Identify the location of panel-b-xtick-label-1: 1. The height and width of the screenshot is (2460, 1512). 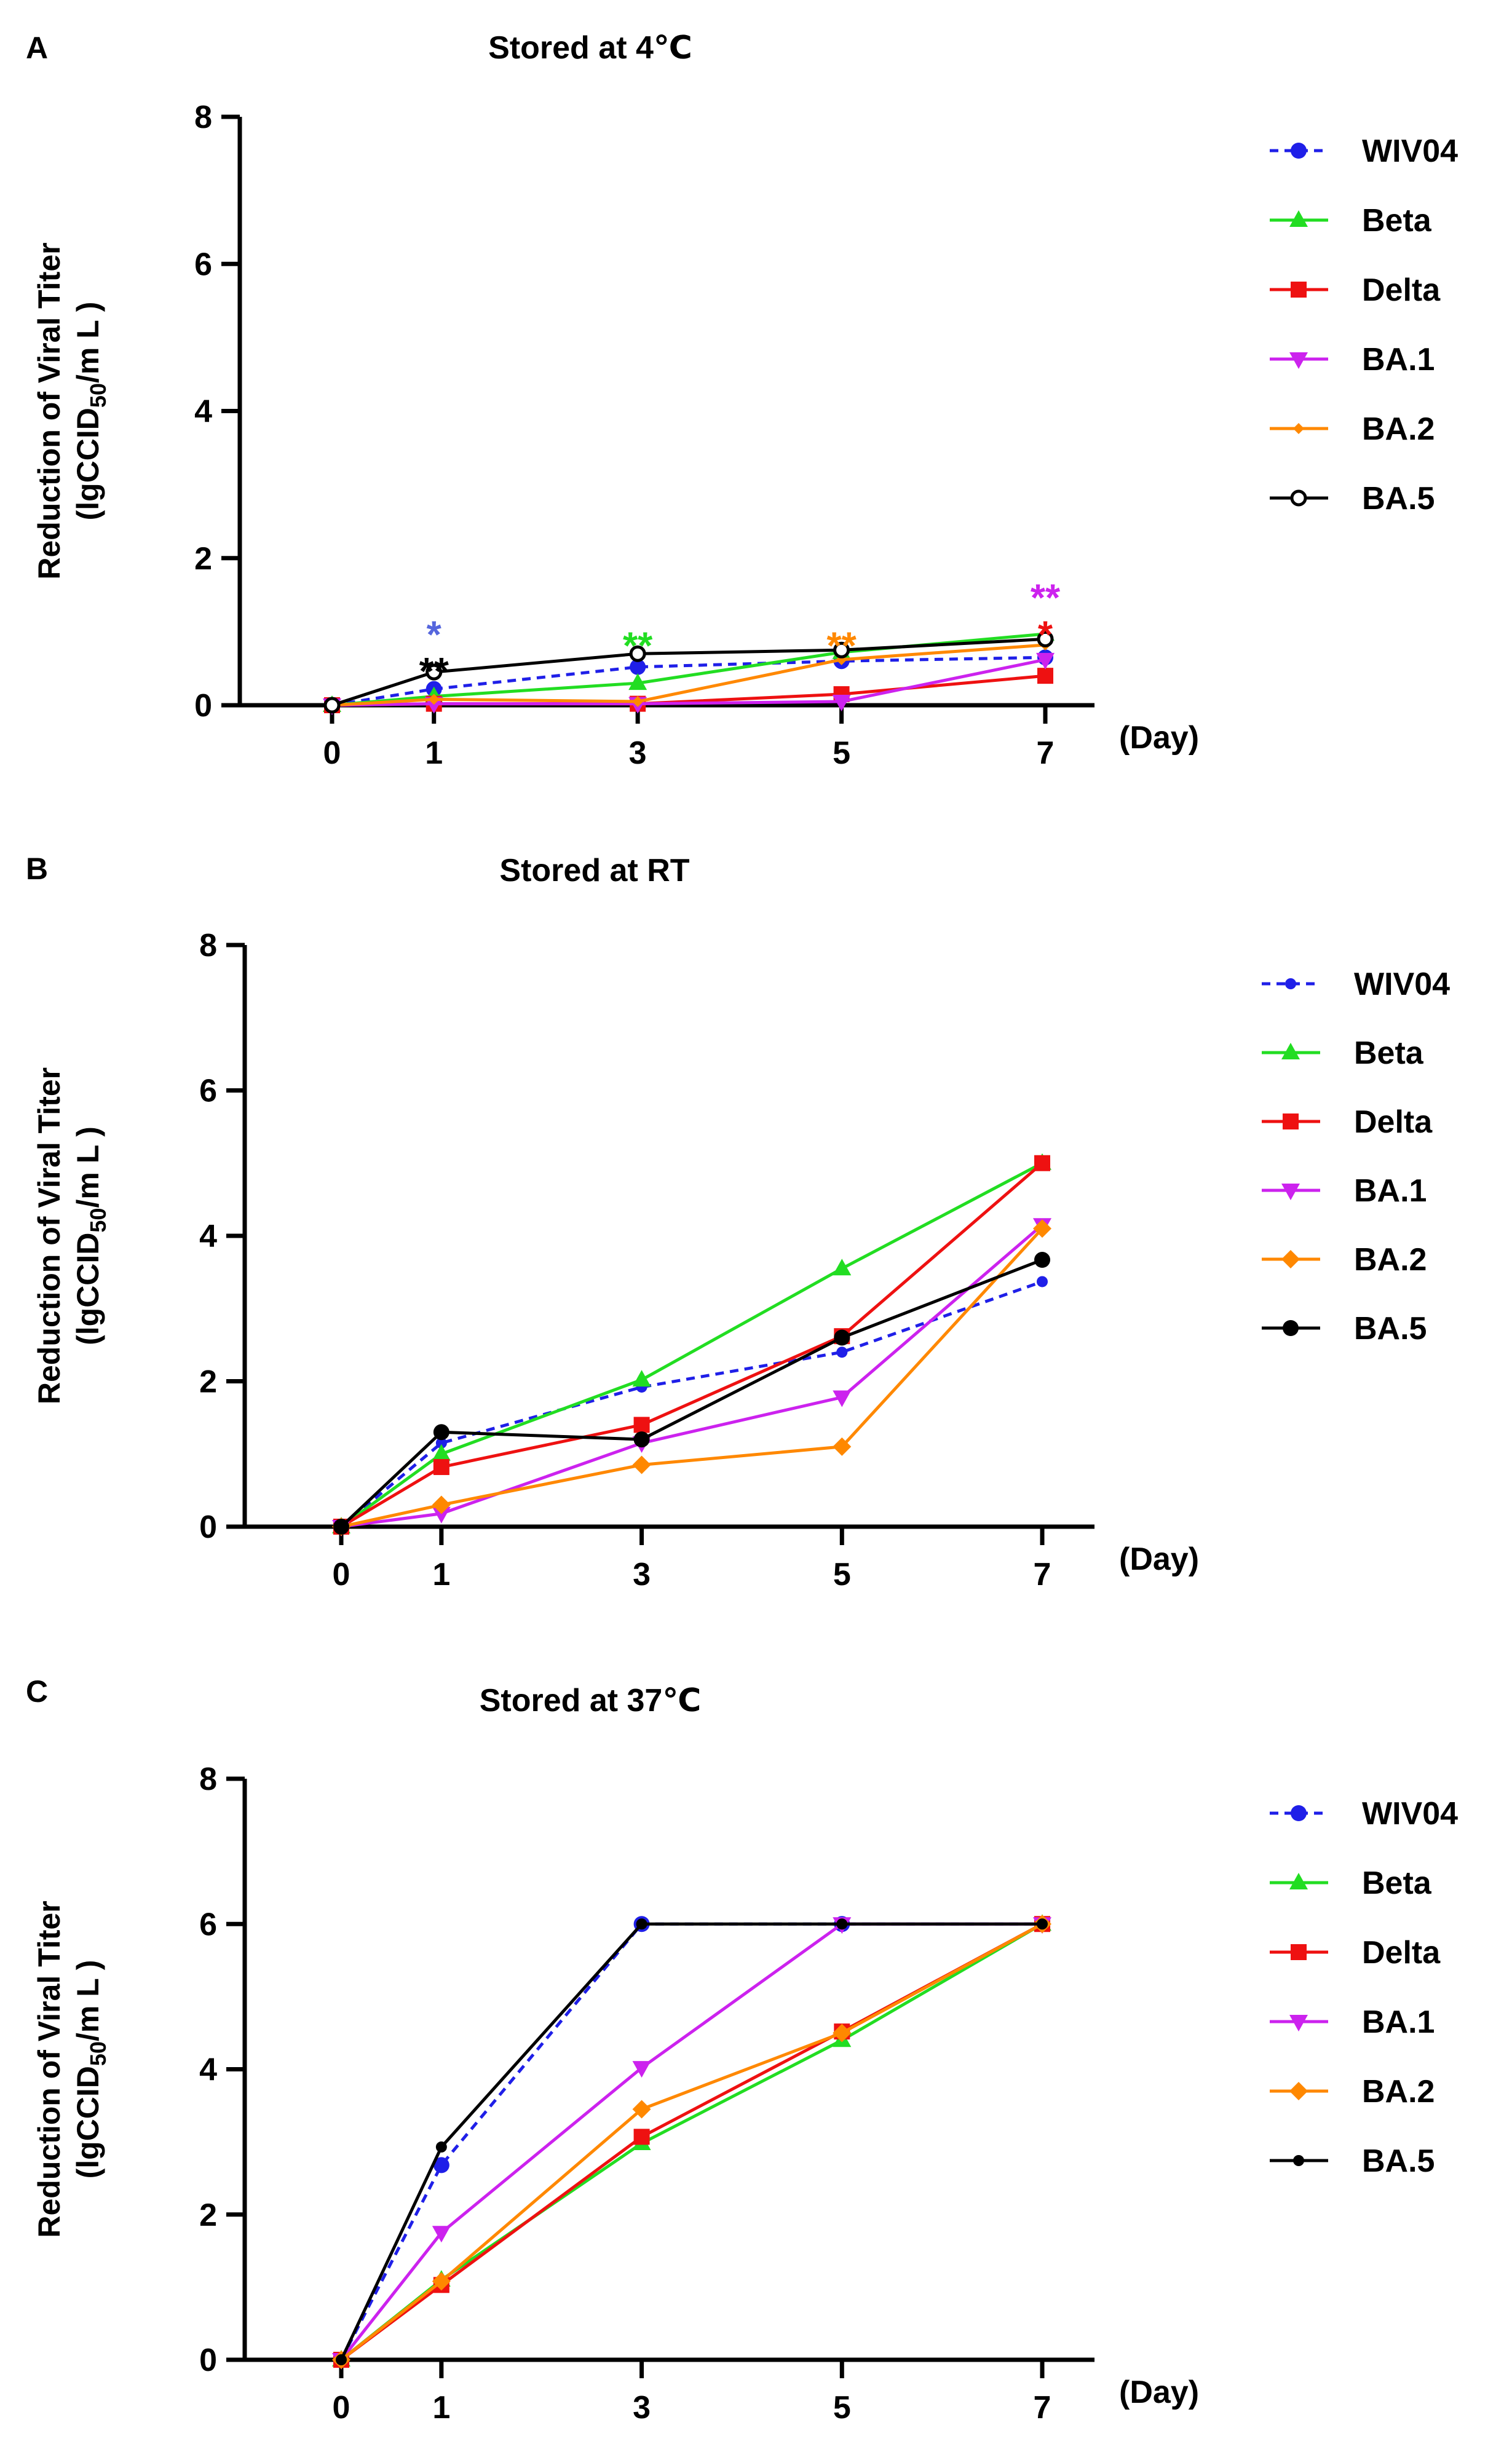
(441, 1574).